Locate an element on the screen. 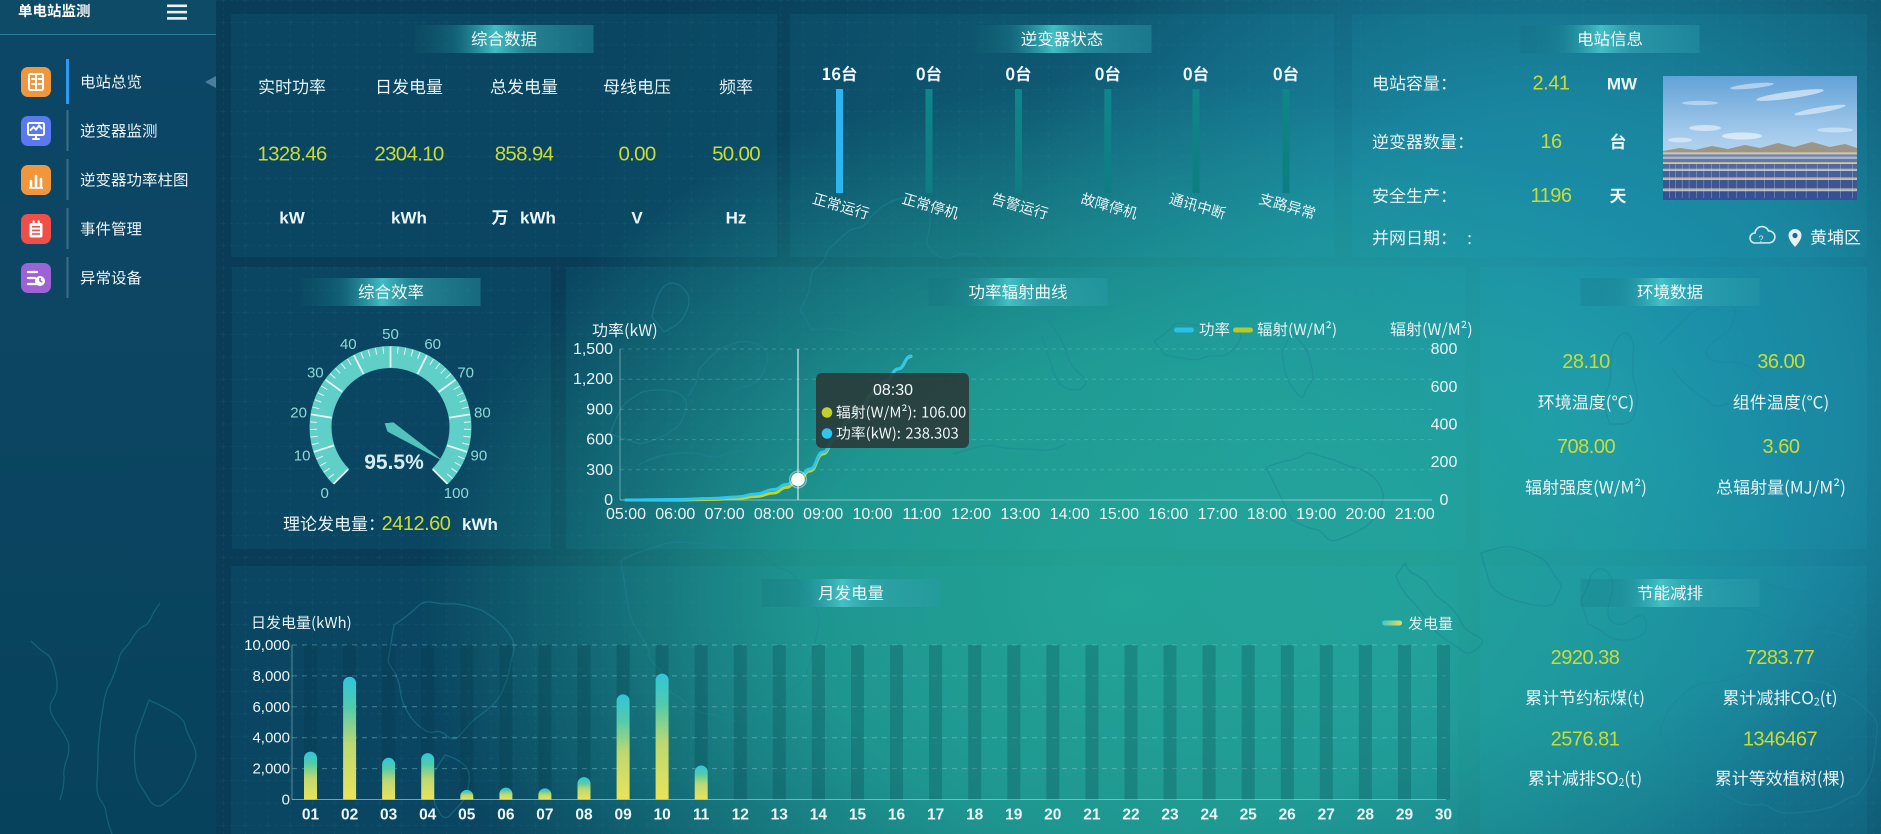 This screenshot has height=834, width=1881. svg-text: 800 is located at coordinates (1444, 349).